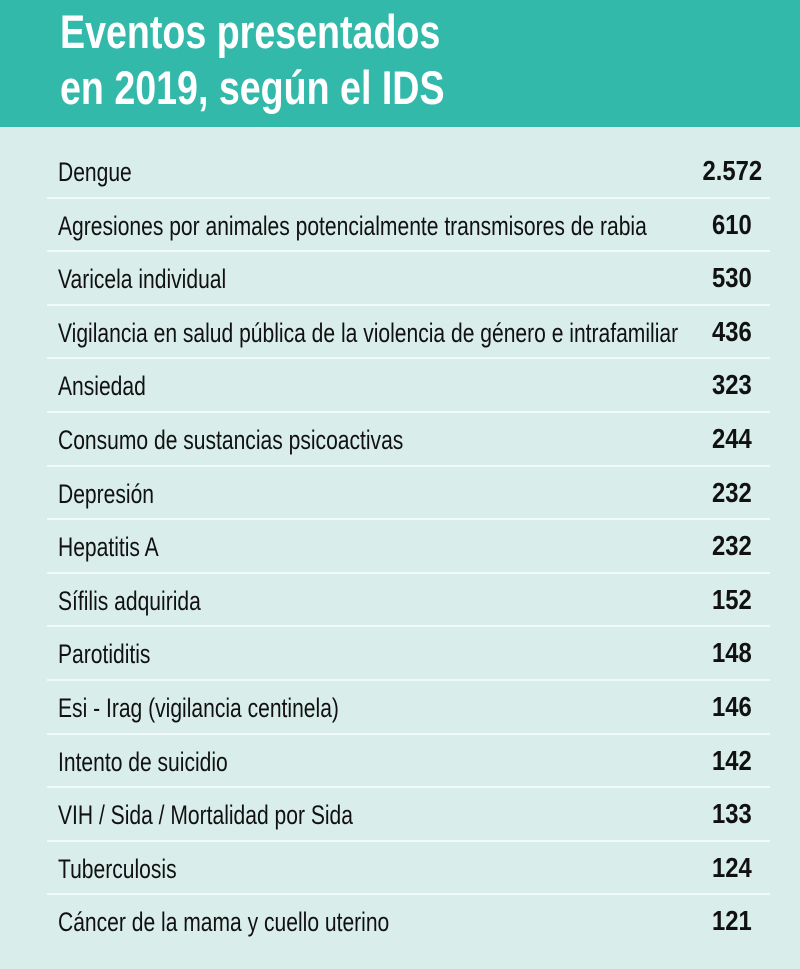  What do you see at coordinates (408, 762) in the screenshot?
I see `table-row: Intento de suicidio 142` at bounding box center [408, 762].